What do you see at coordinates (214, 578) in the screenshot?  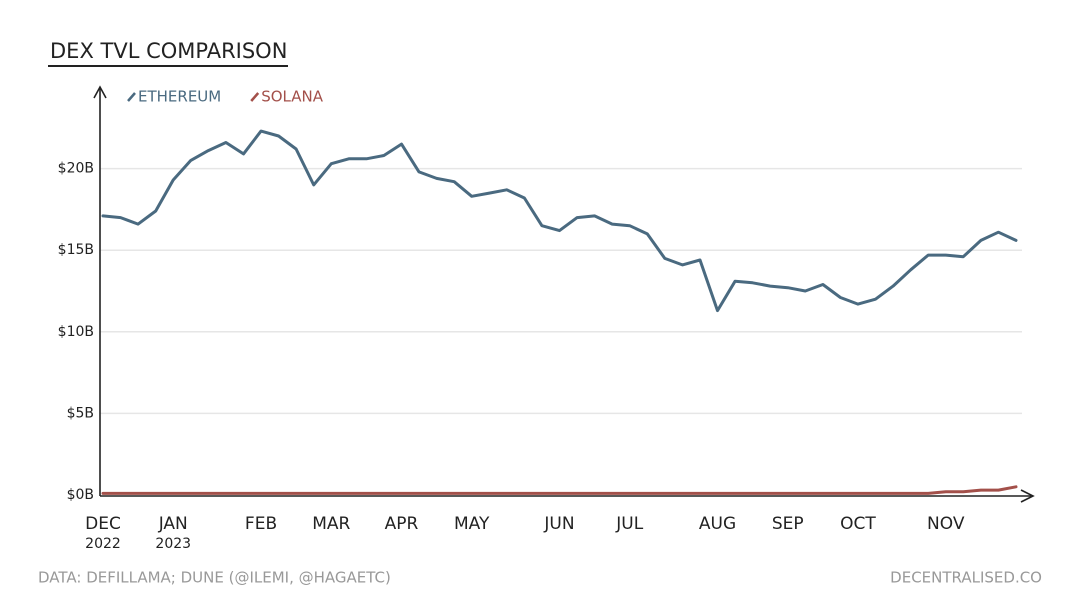 I see `source: DATA: DEFILLAMA; DUNE (@ILEMI, @HAGAETC)` at bounding box center [214, 578].